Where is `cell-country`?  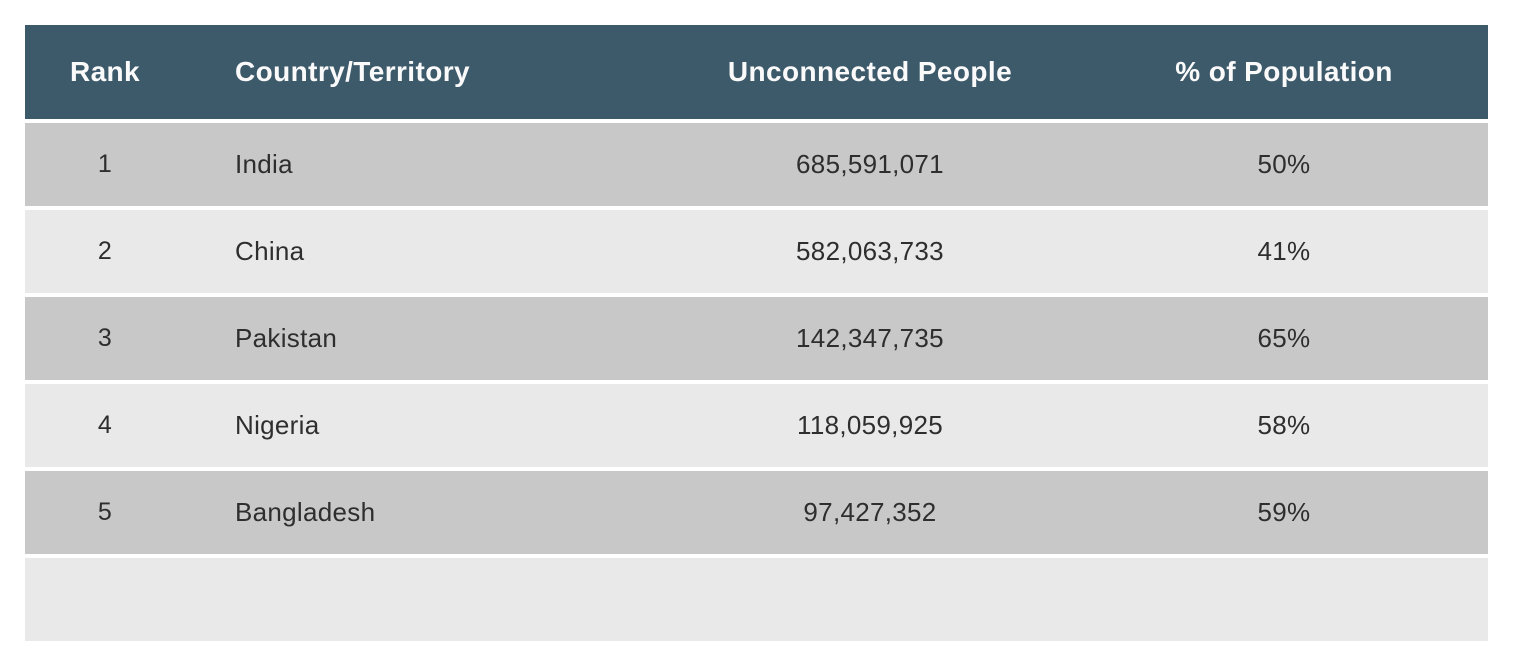 cell-country is located at coordinates (422, 599).